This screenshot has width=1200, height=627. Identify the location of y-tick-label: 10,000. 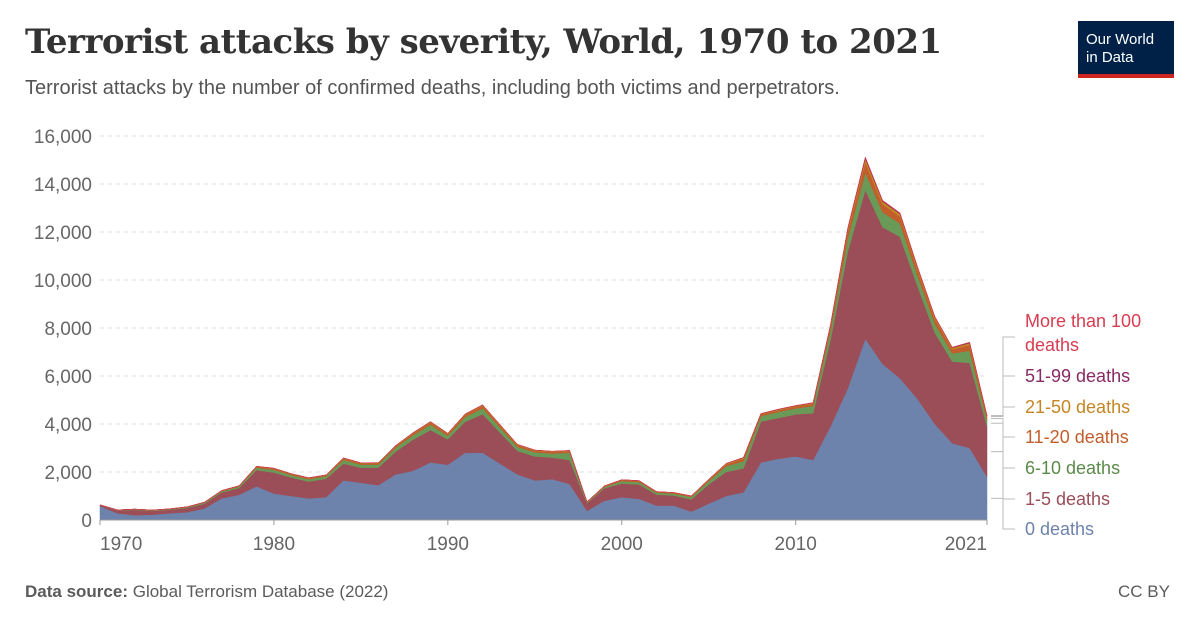
(63, 281).